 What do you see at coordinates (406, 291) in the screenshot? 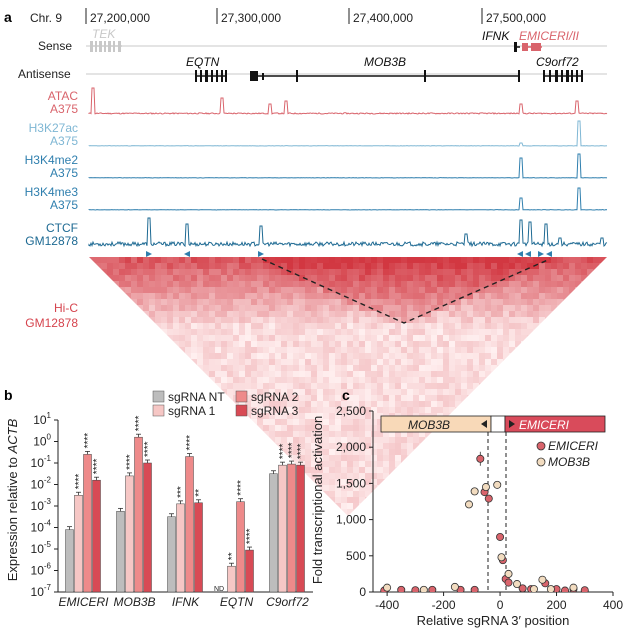
I see `tad-boundary-dashed` at bounding box center [406, 291].